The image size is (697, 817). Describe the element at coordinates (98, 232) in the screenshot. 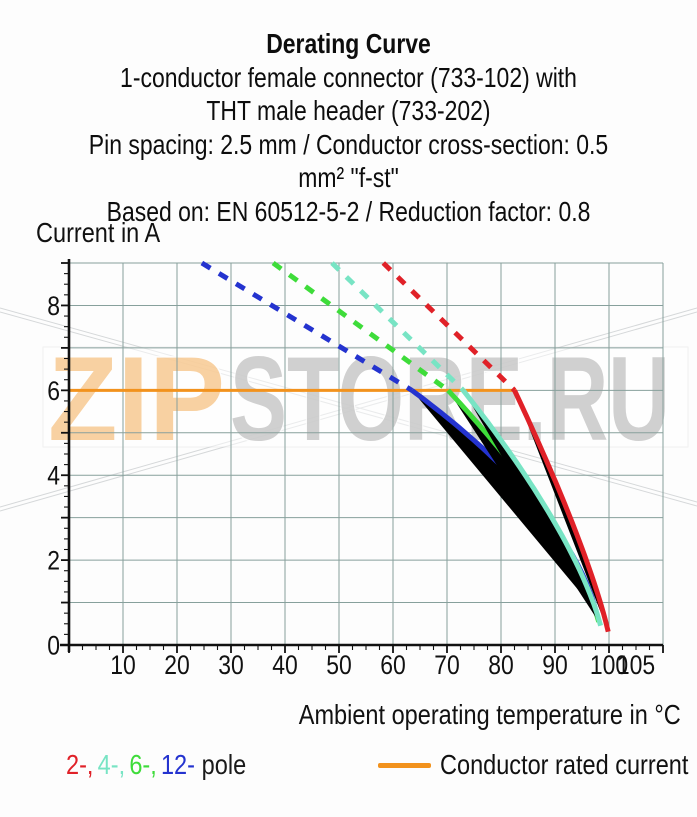

I see `y-axis-title: Current in A` at that location.